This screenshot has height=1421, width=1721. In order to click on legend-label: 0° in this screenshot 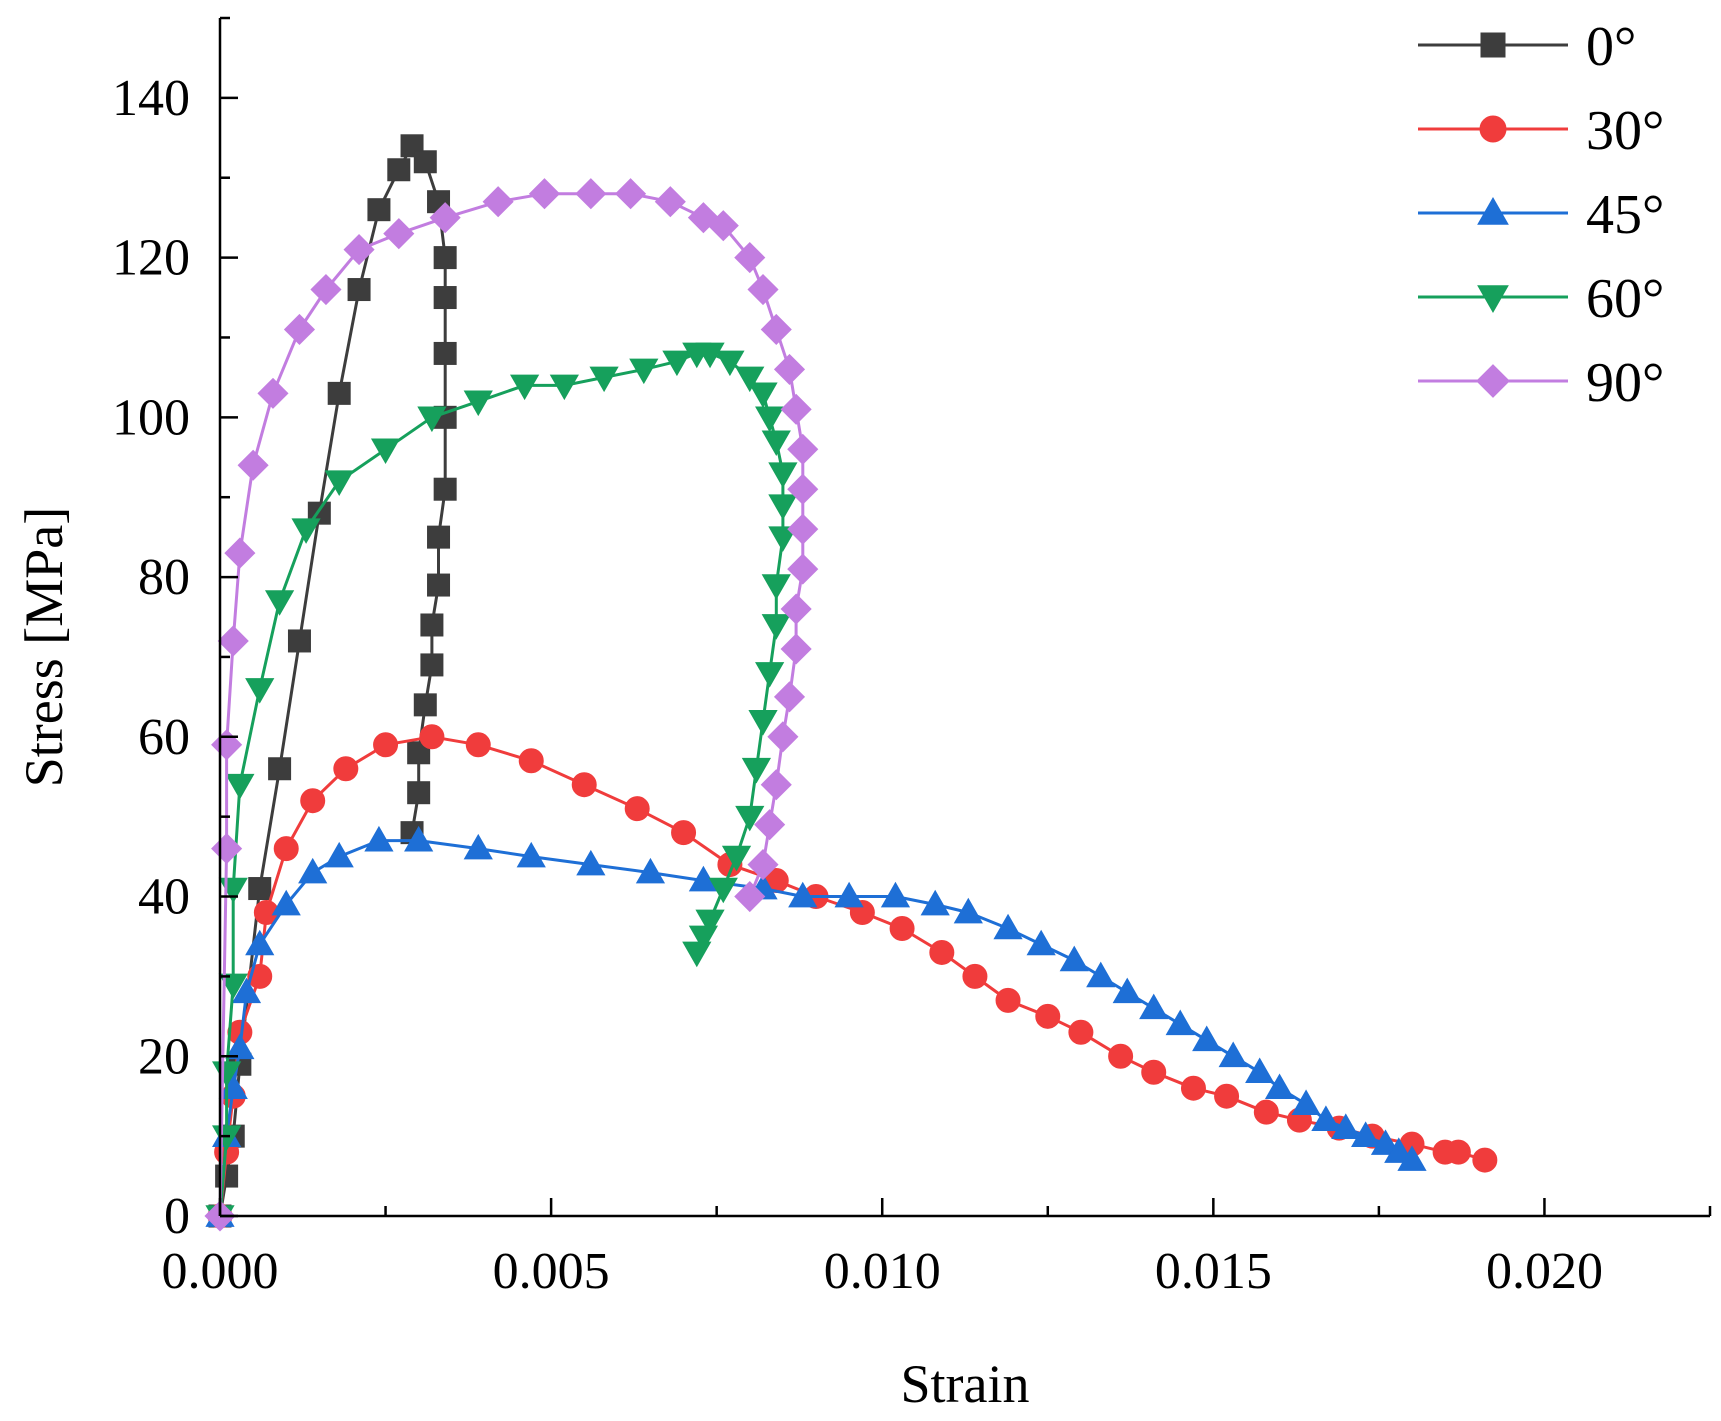, I will do `click(1611, 47)`.